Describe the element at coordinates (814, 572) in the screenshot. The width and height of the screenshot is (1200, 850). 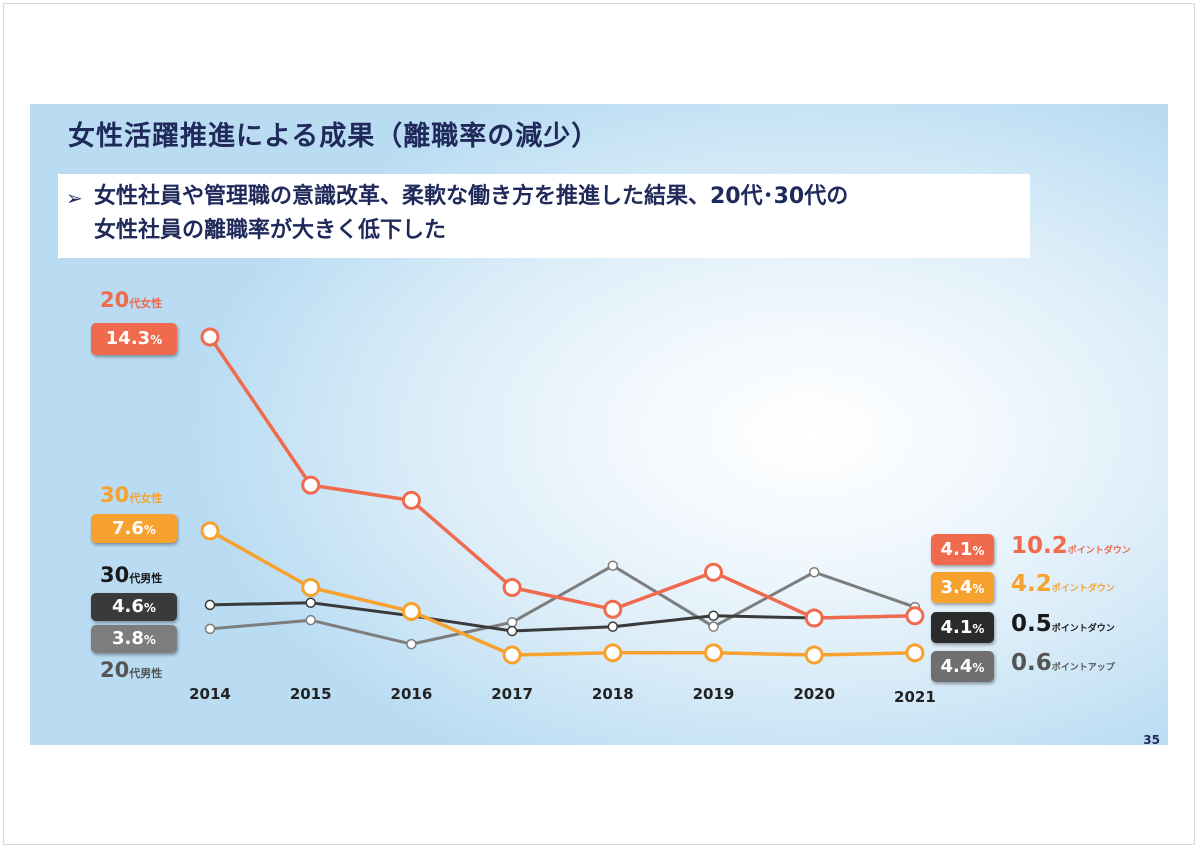
I see `point-male20-2020` at that location.